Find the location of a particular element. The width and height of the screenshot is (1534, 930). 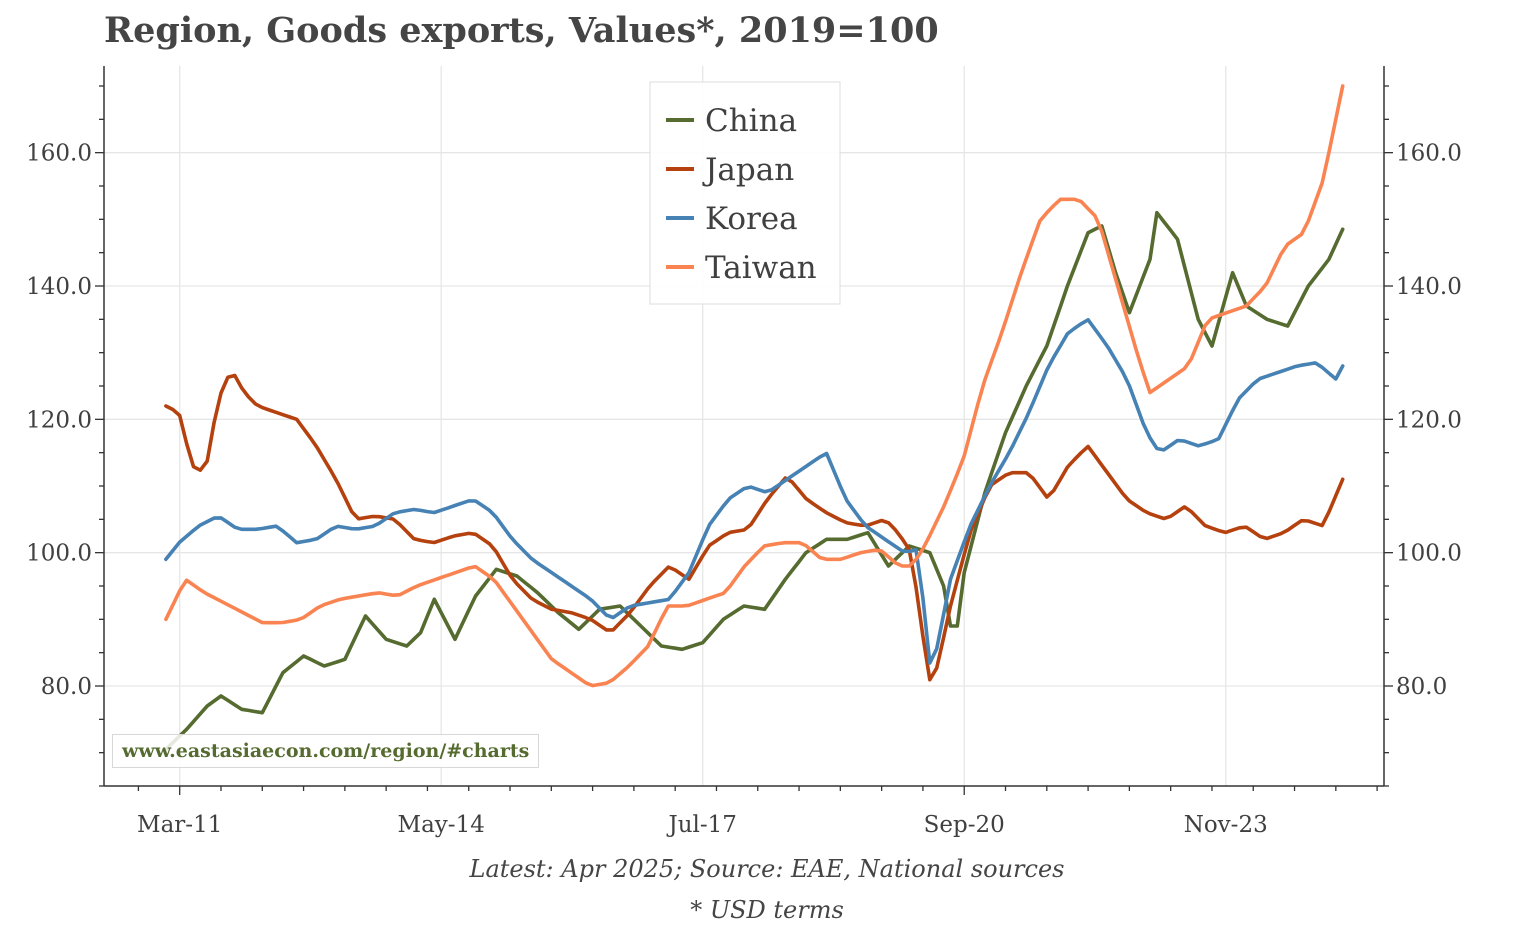

usd-footnote: * USD terms is located at coordinates (767, 910).